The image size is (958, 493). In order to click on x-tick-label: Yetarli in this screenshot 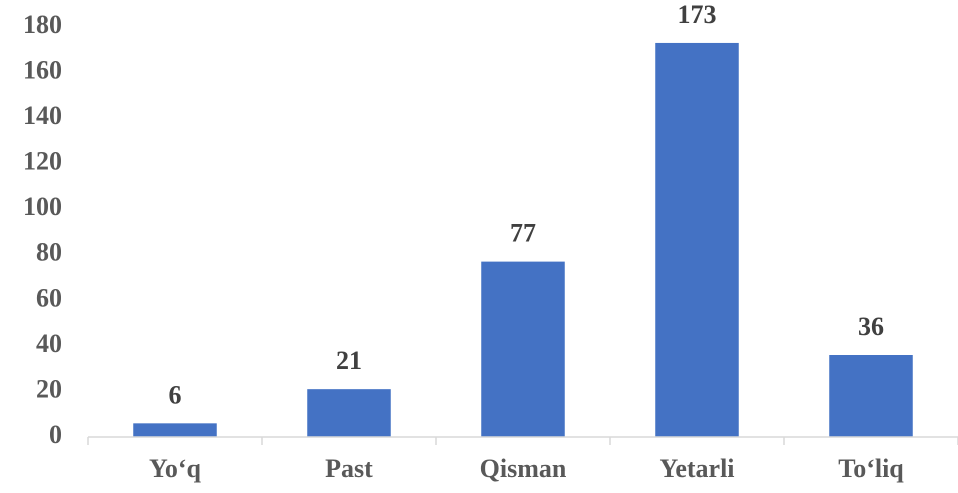, I will do `click(696, 468)`.